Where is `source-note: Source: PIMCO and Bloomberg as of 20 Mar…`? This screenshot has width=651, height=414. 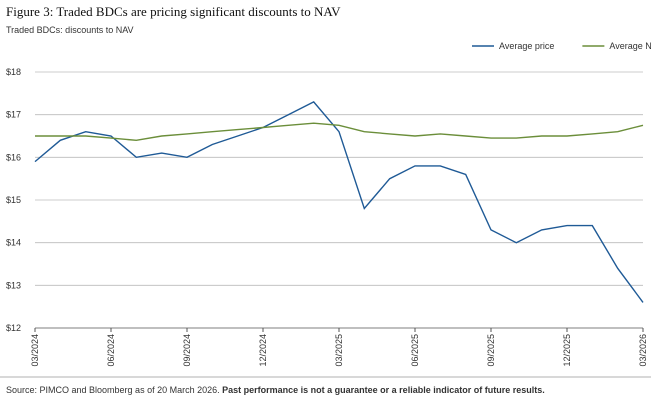
source-note: Source: PIMCO and Bloomberg as of 20 Mar… is located at coordinates (275, 390).